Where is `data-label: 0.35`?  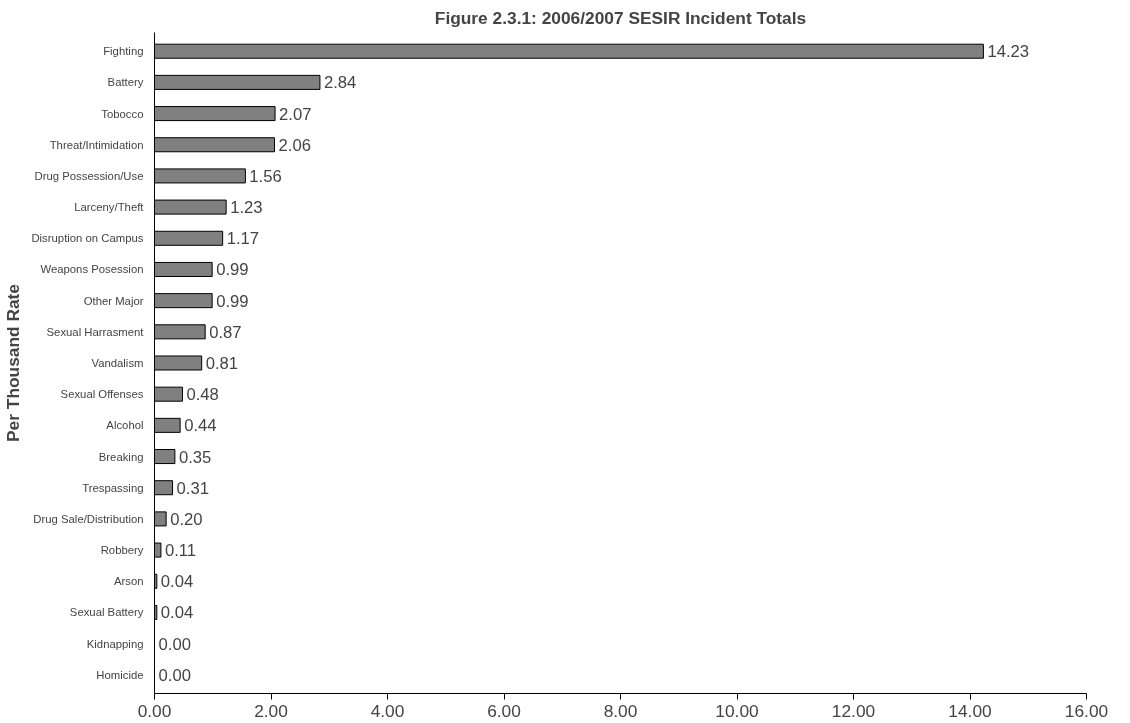 data-label: 0.35 is located at coordinates (195, 457).